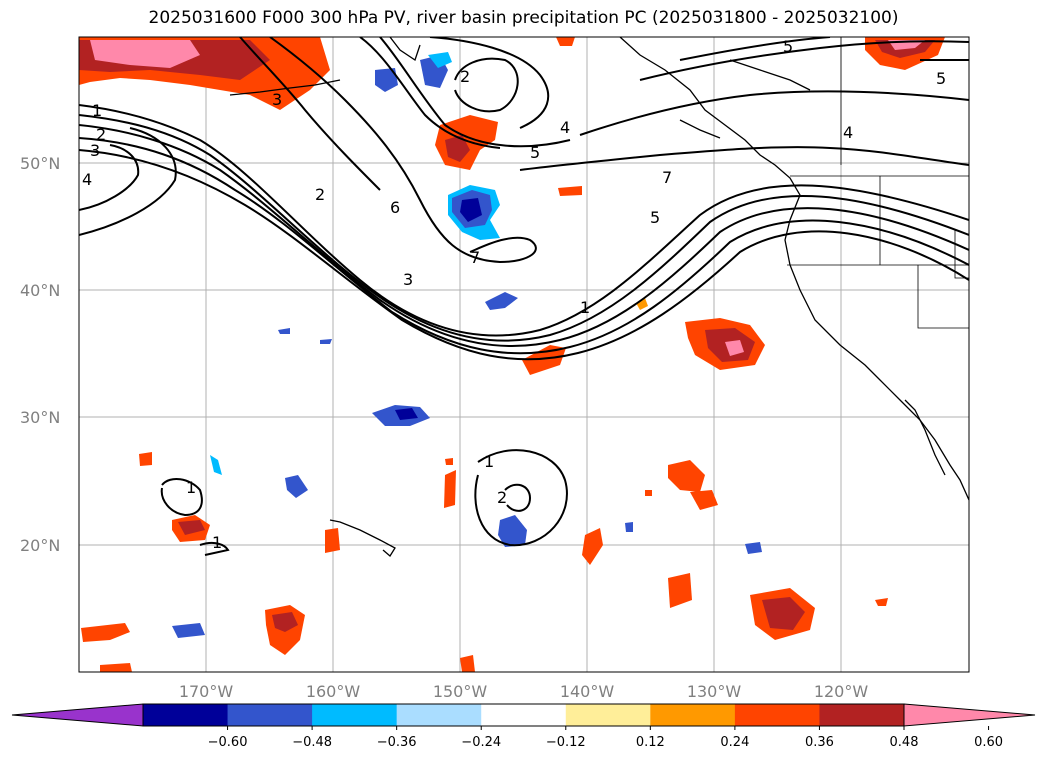  I want to click on colorbar-tick-label: 0.60, so click(988, 742).